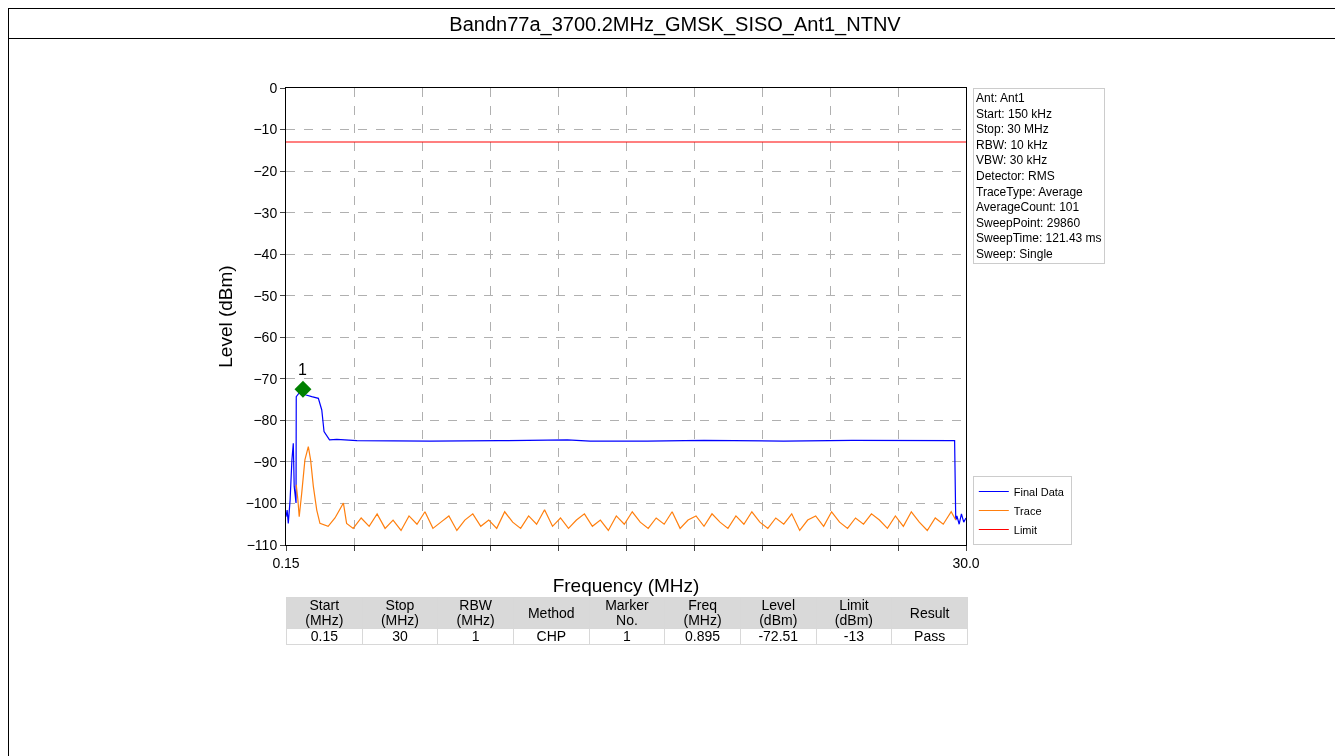 The image size is (1335, 756). Describe the element at coordinates (265, 129) in the screenshot. I see `y-tick-label: −10` at that location.